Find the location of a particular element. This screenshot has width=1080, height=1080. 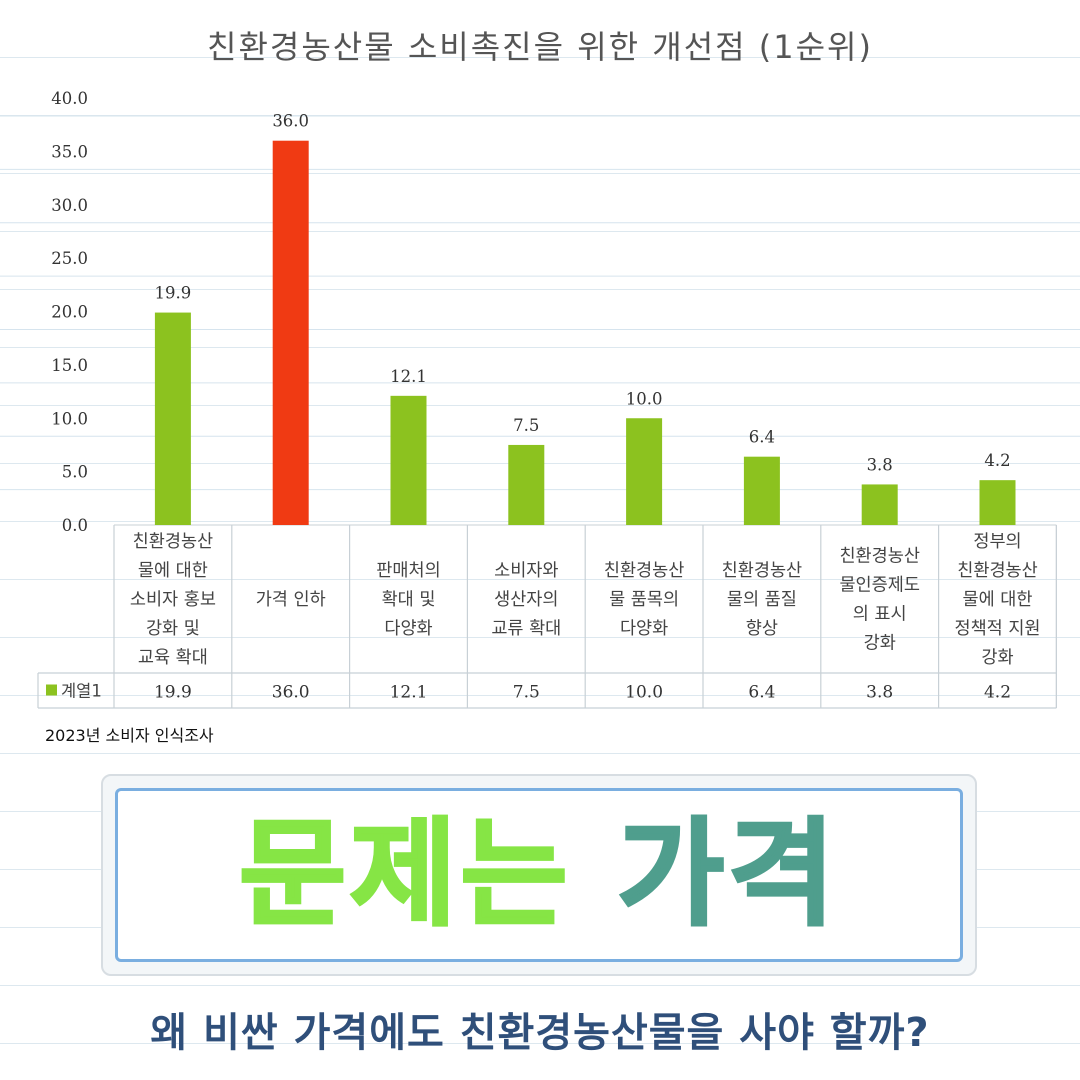

y-tick-label: 30.0 is located at coordinates (69, 205).